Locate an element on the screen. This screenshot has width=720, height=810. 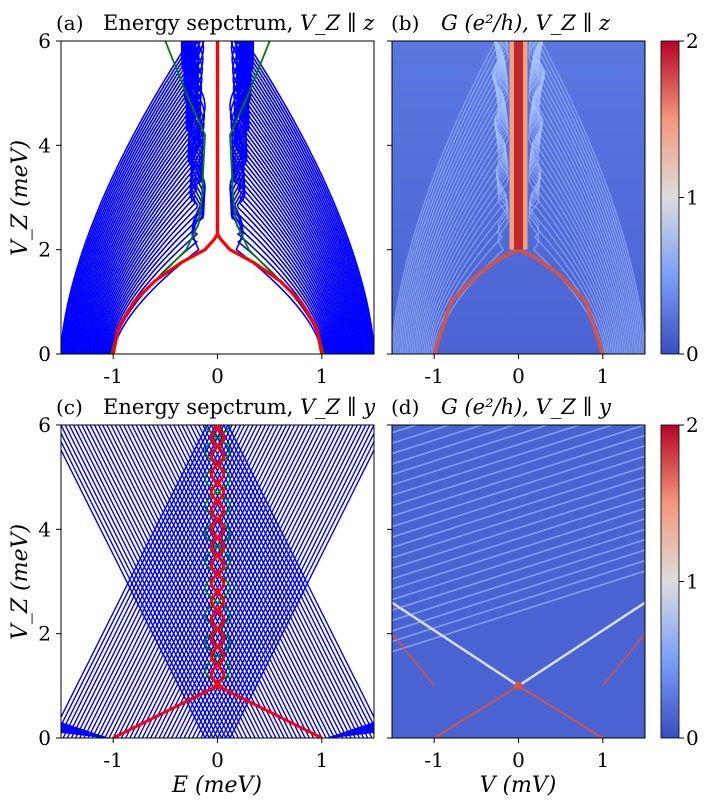
y-tick-label: 4 is located at coordinates (44, 529).